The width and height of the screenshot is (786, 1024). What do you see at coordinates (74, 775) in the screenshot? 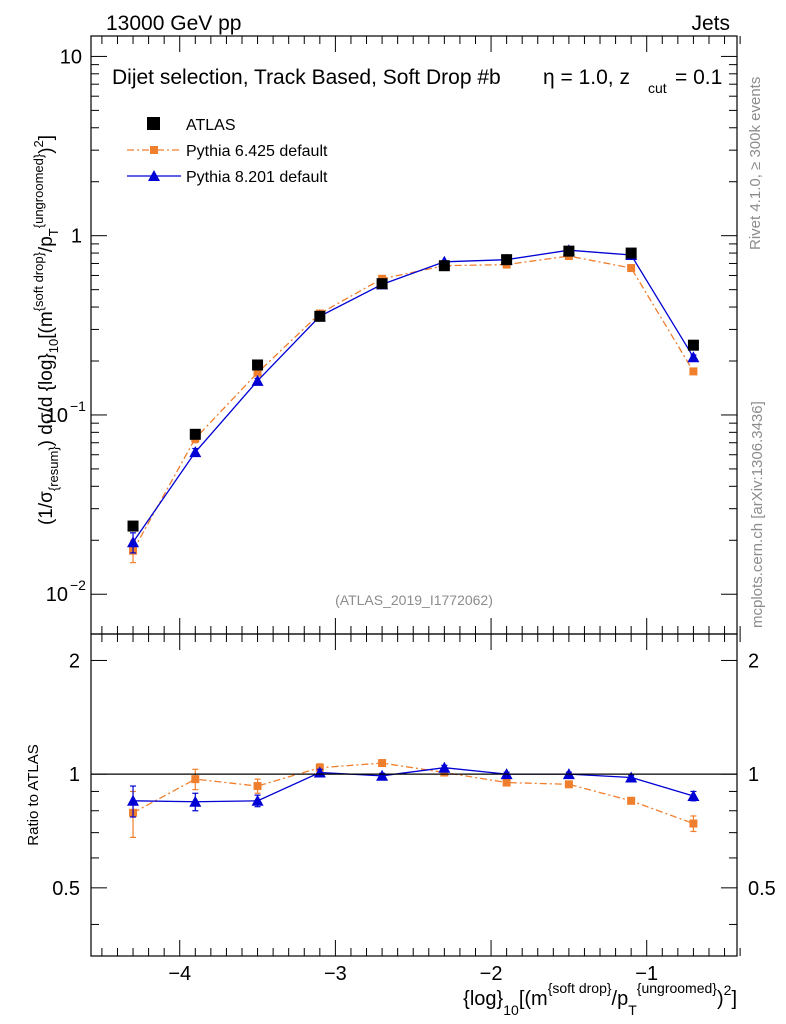
I see `ratio-y-tick-label: 1` at bounding box center [74, 775].